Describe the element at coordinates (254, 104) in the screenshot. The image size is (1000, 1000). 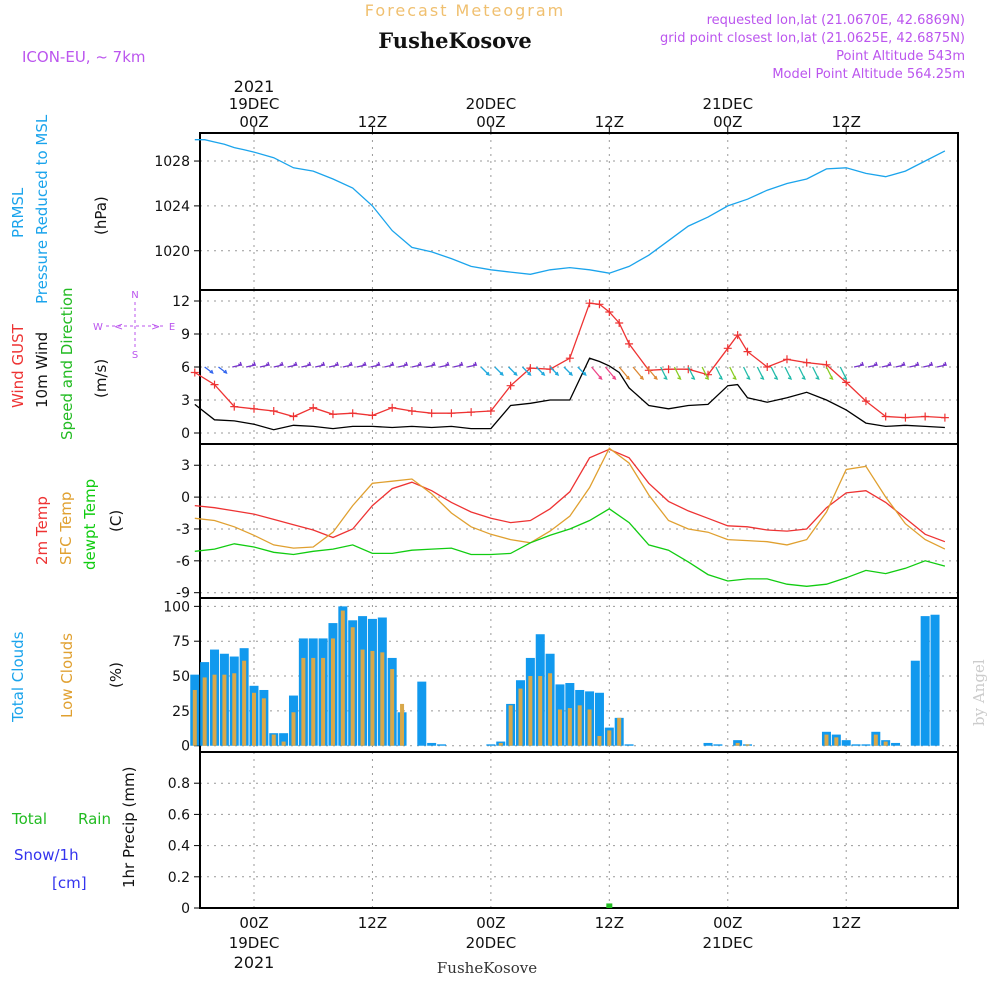
I see `top-date-label: 19DEC` at that location.